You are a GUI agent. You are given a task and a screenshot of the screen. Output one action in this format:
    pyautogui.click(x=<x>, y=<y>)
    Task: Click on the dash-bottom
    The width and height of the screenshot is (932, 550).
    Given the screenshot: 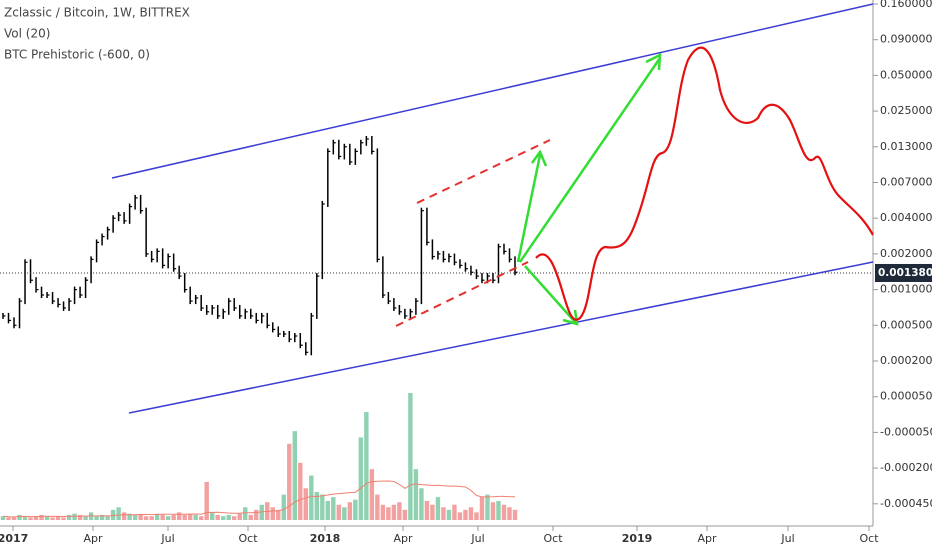 What is the action you would take?
    pyautogui.click(x=462, y=294)
    